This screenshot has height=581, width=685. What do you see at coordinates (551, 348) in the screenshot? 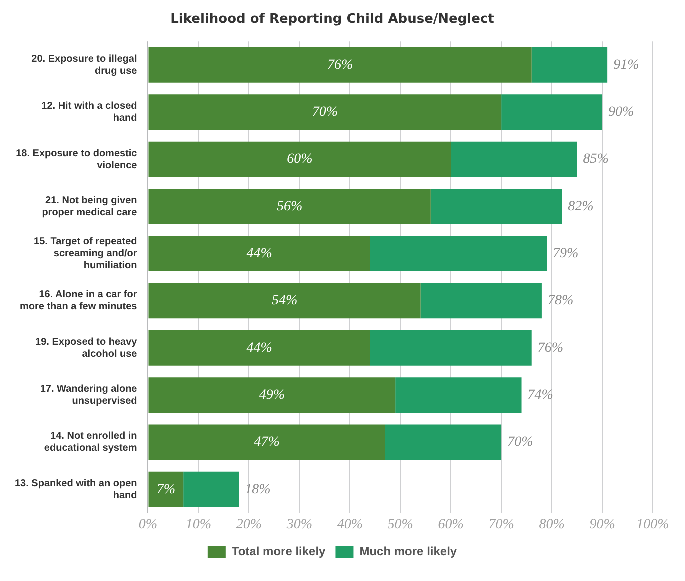
I see `total-label: 76%` at bounding box center [551, 348].